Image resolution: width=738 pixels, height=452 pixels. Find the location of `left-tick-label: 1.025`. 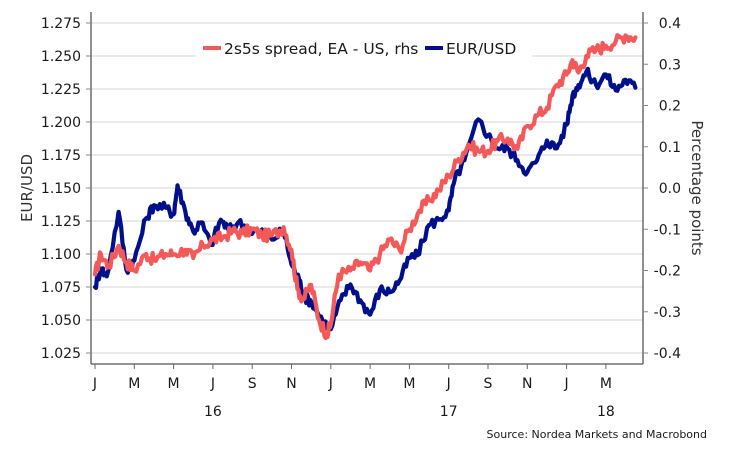

left-tick-label: 1.025 is located at coordinates (61, 354).